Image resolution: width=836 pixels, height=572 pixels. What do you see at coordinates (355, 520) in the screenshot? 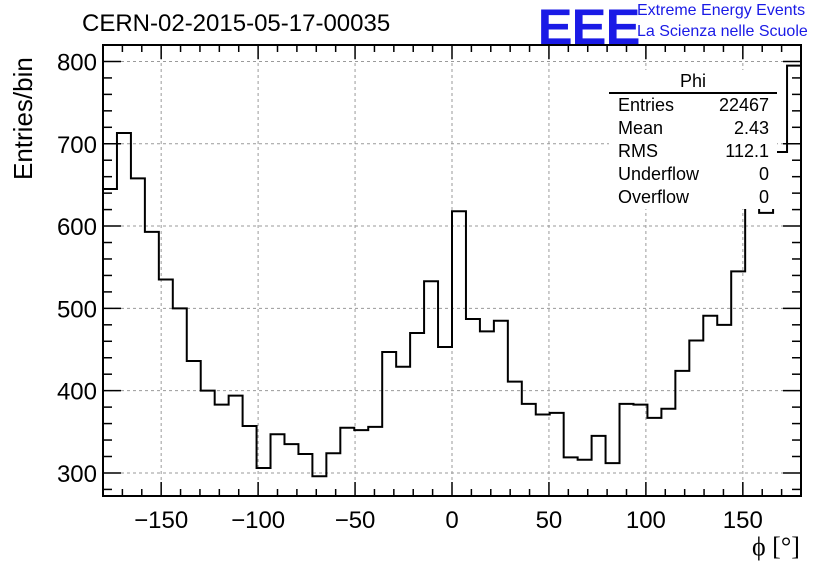
I see `x-tick-label: −50` at bounding box center [355, 520].